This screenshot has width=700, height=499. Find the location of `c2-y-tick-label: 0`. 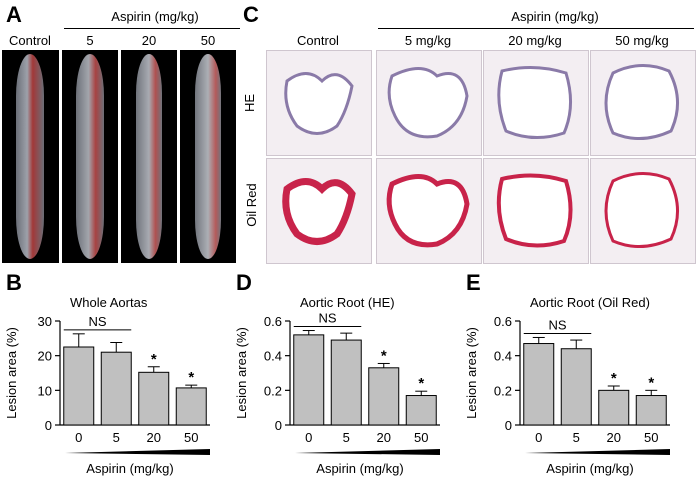

c2-y-tick-label: 0 is located at coordinates (508, 425).